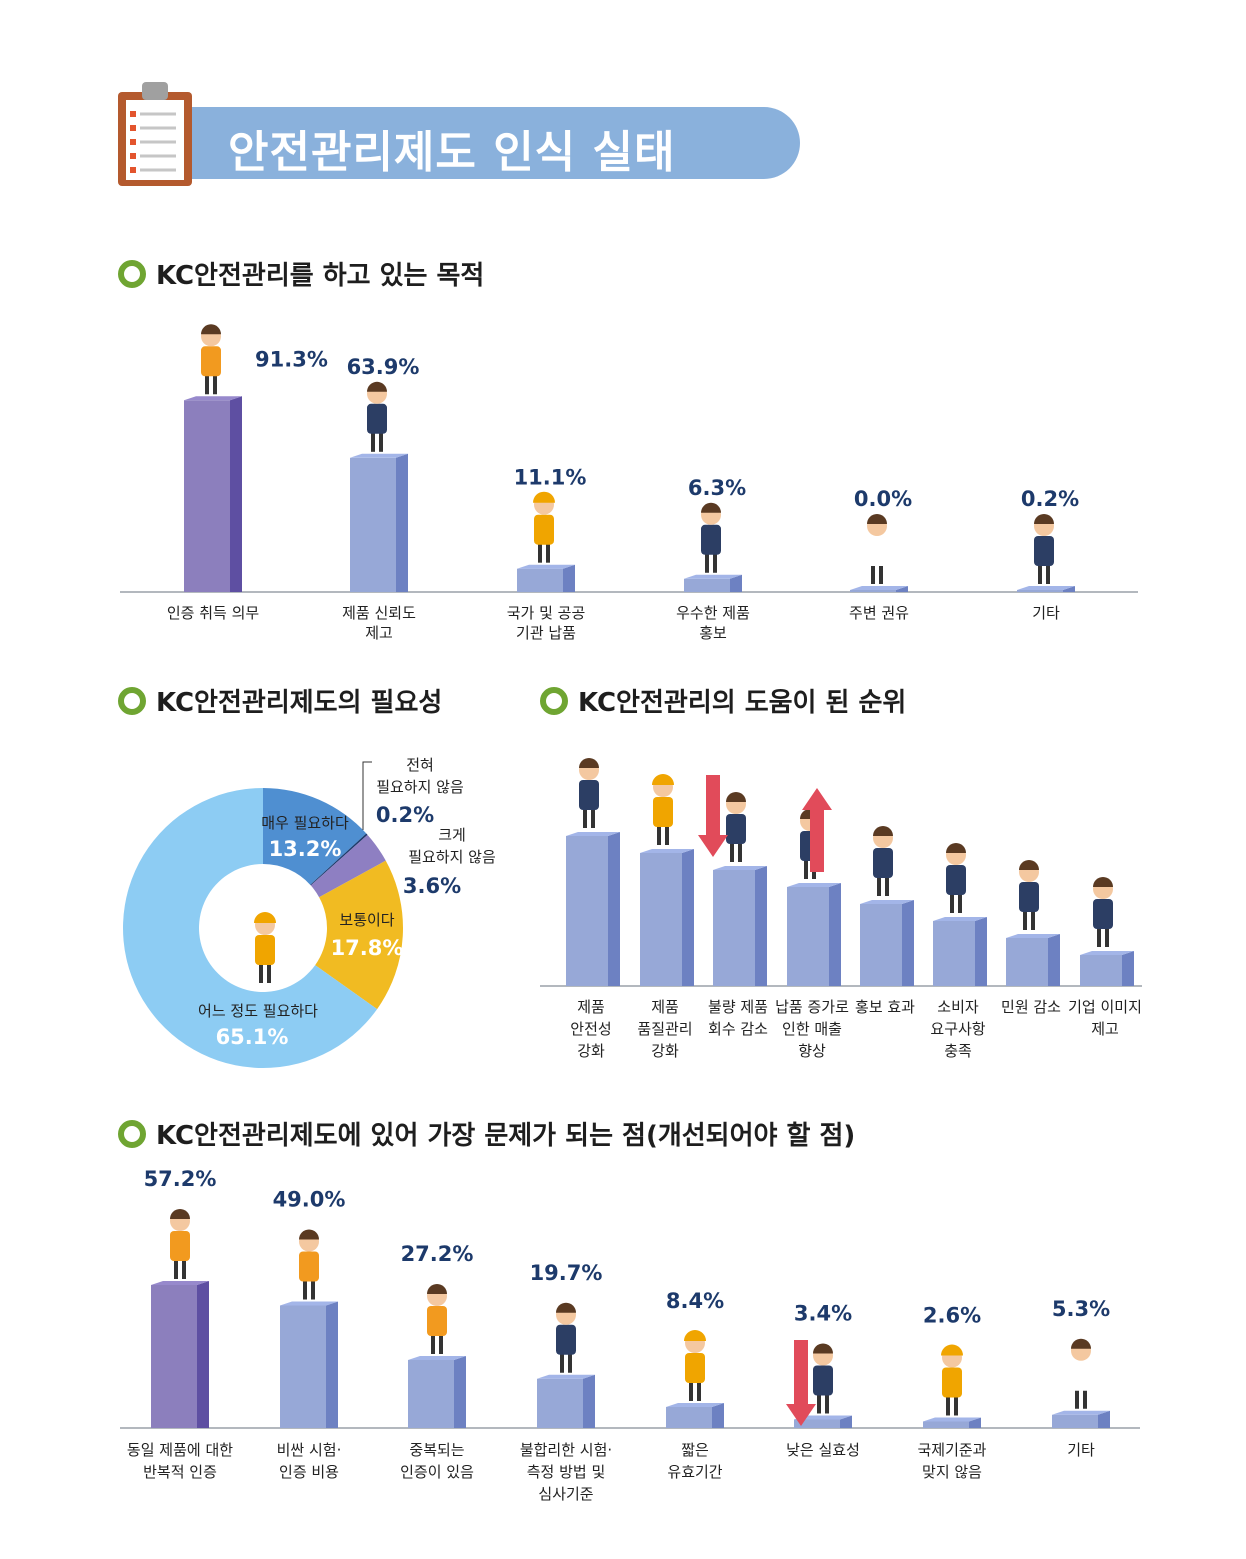 The width and height of the screenshot is (1246, 1559). What do you see at coordinates (432, 886) in the screenshot?
I see `slice-value: 3.6%` at bounding box center [432, 886].